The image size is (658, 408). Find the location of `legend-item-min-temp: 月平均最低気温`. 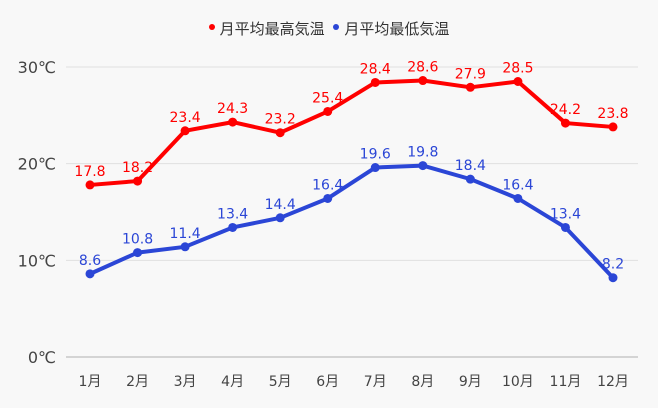

legend-item-min-temp: 月平均最低気温 is located at coordinates (391, 28).